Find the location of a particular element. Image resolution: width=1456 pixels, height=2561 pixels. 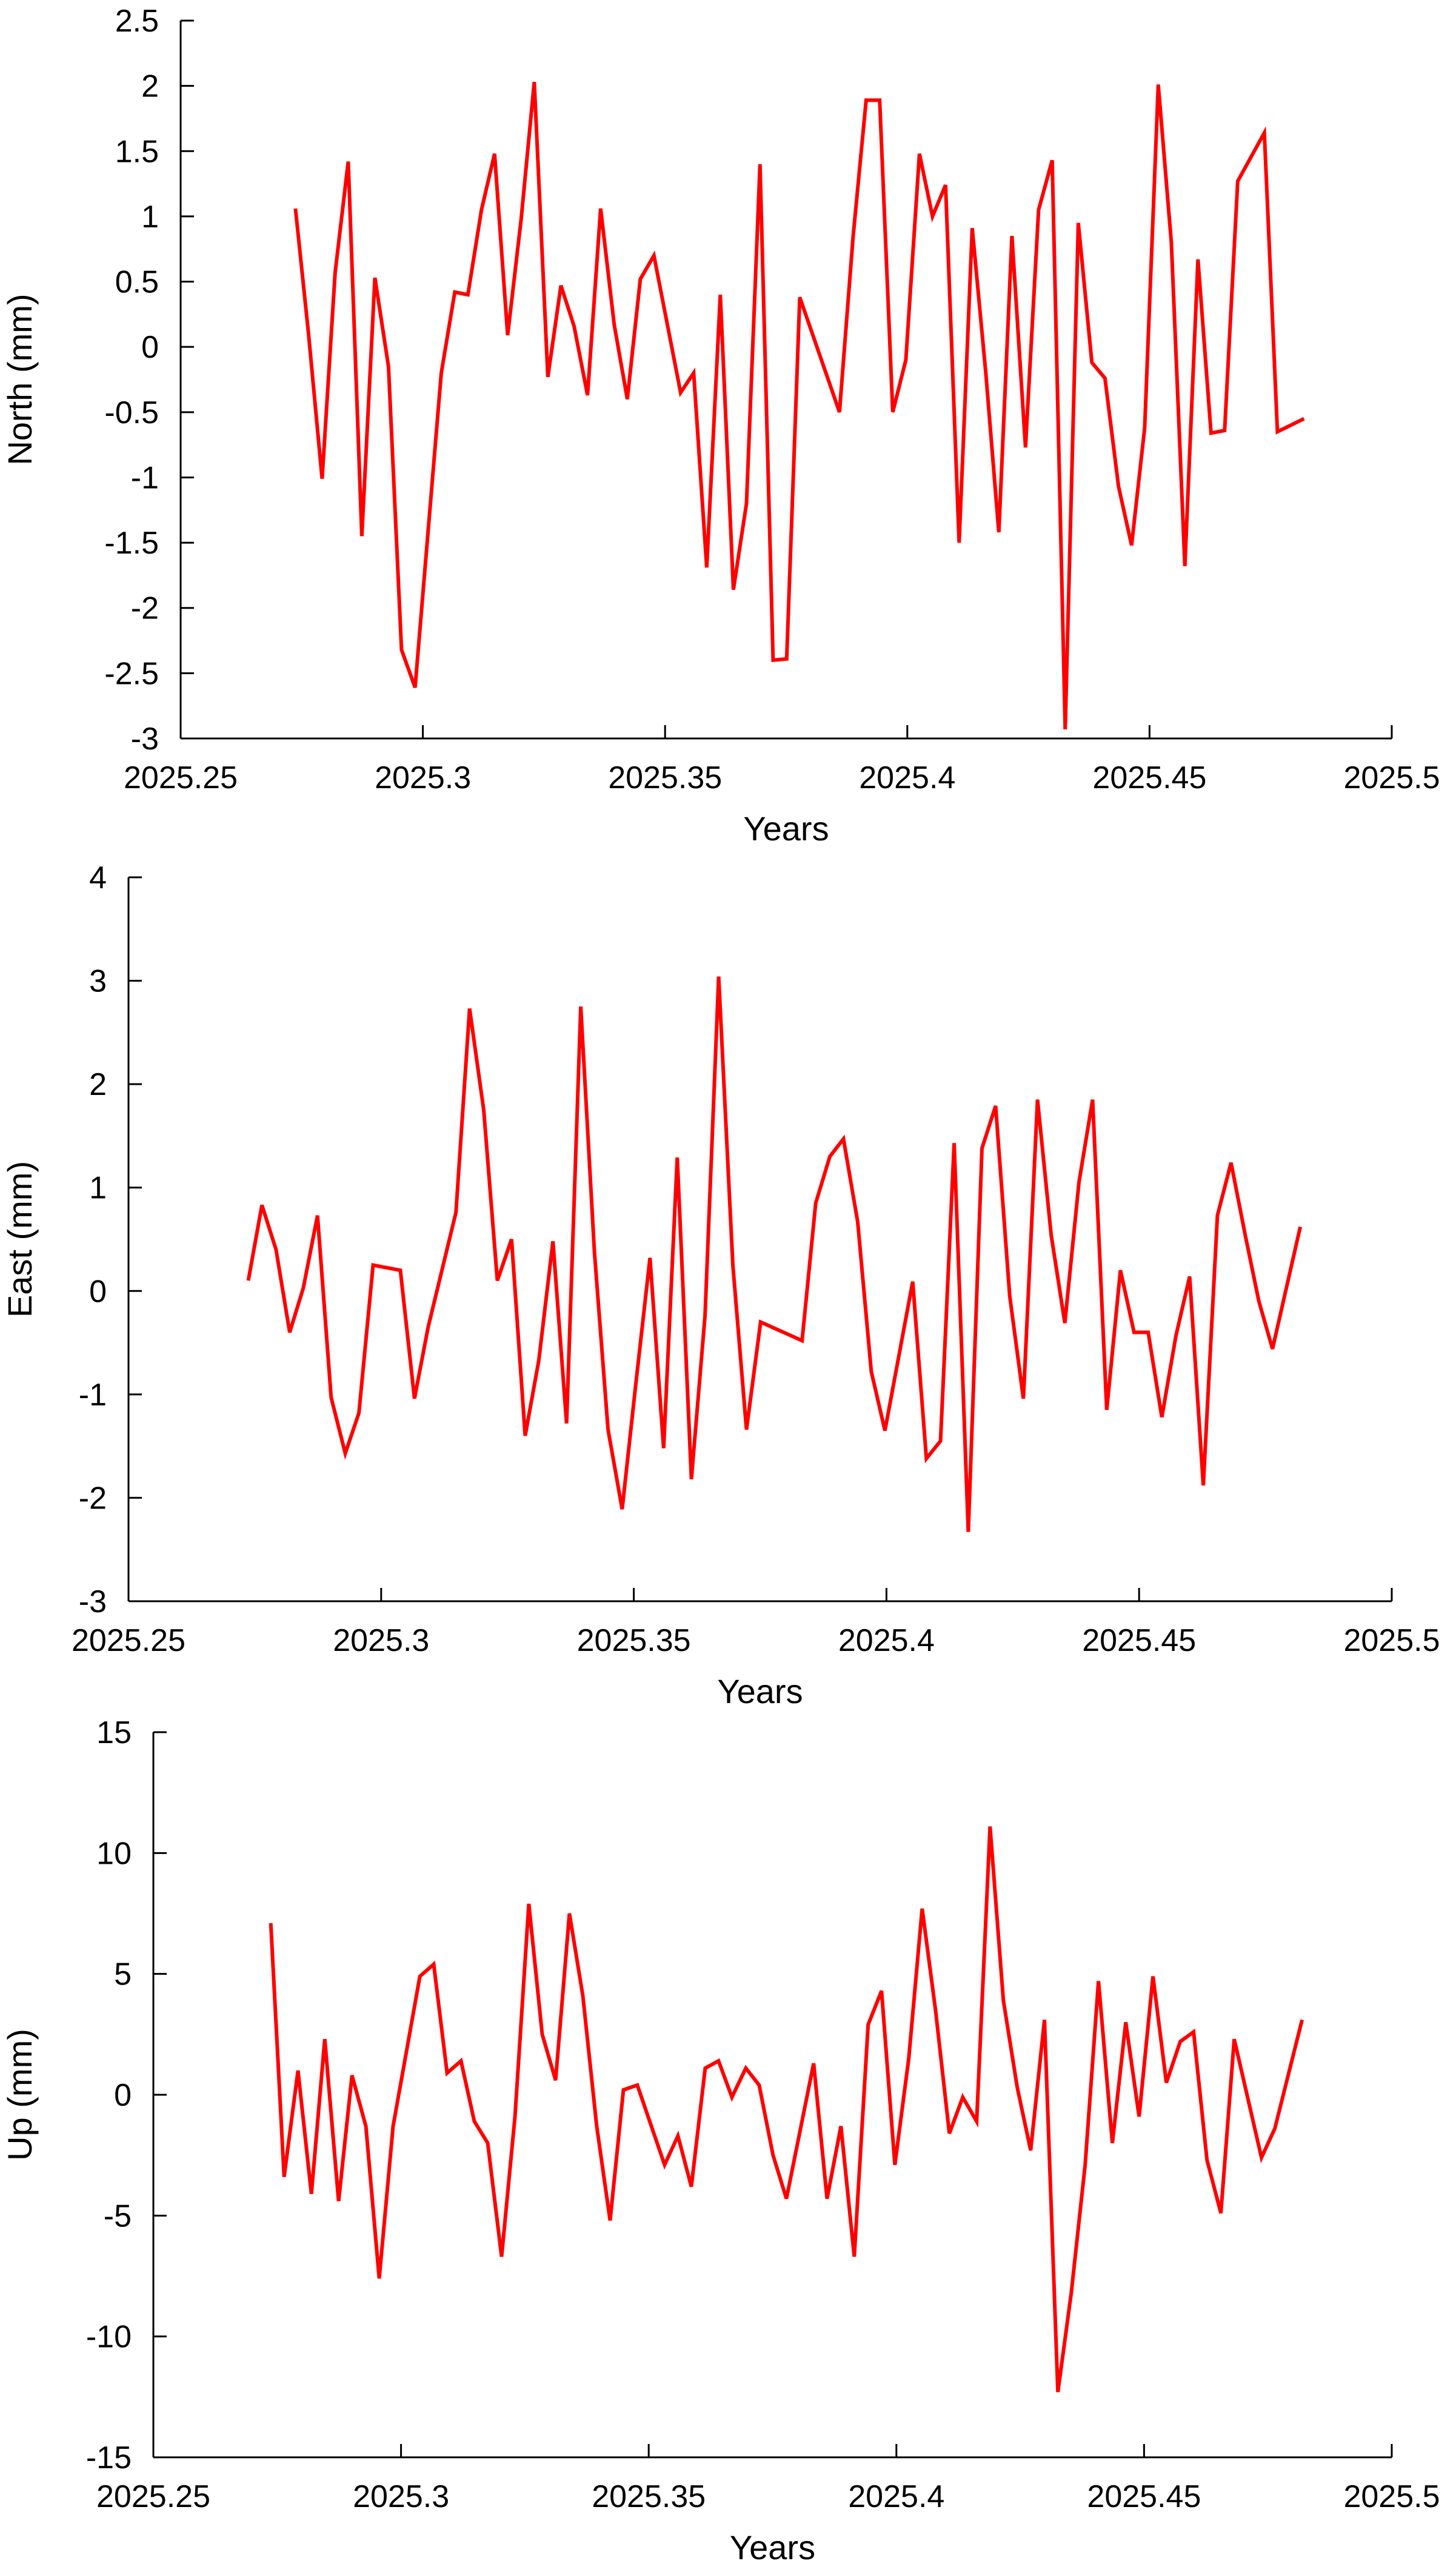

y-tick-label: 2.5 is located at coordinates (137, 21).